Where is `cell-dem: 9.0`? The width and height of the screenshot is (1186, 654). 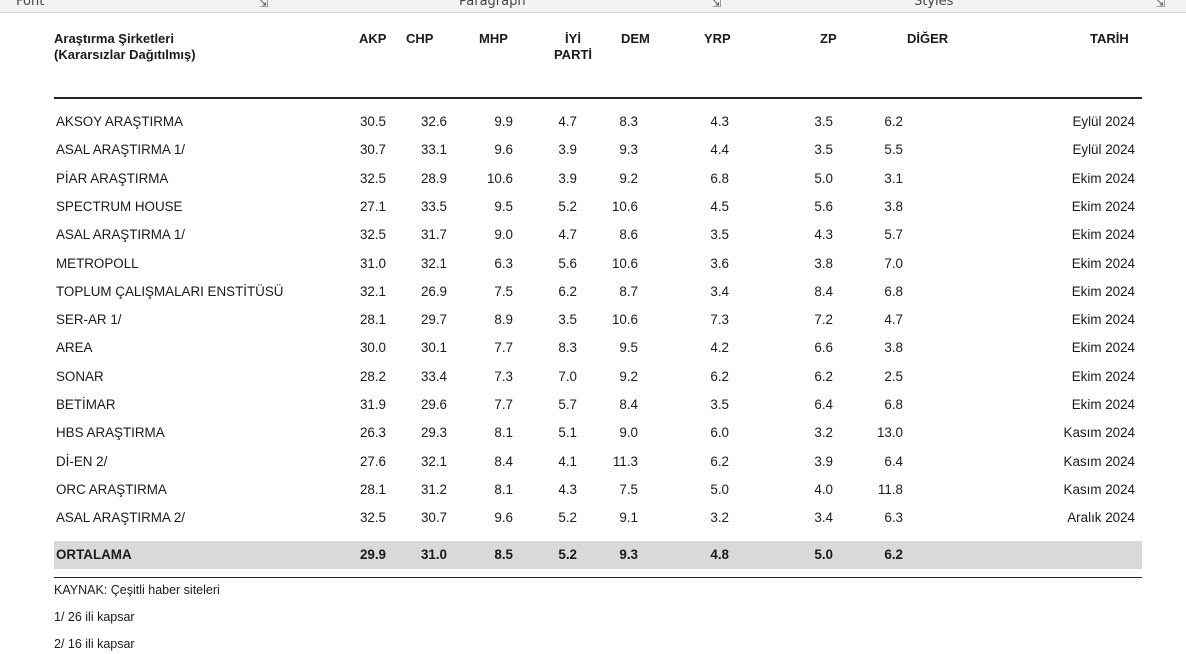
cell-dem: 9.0 is located at coordinates (628, 433).